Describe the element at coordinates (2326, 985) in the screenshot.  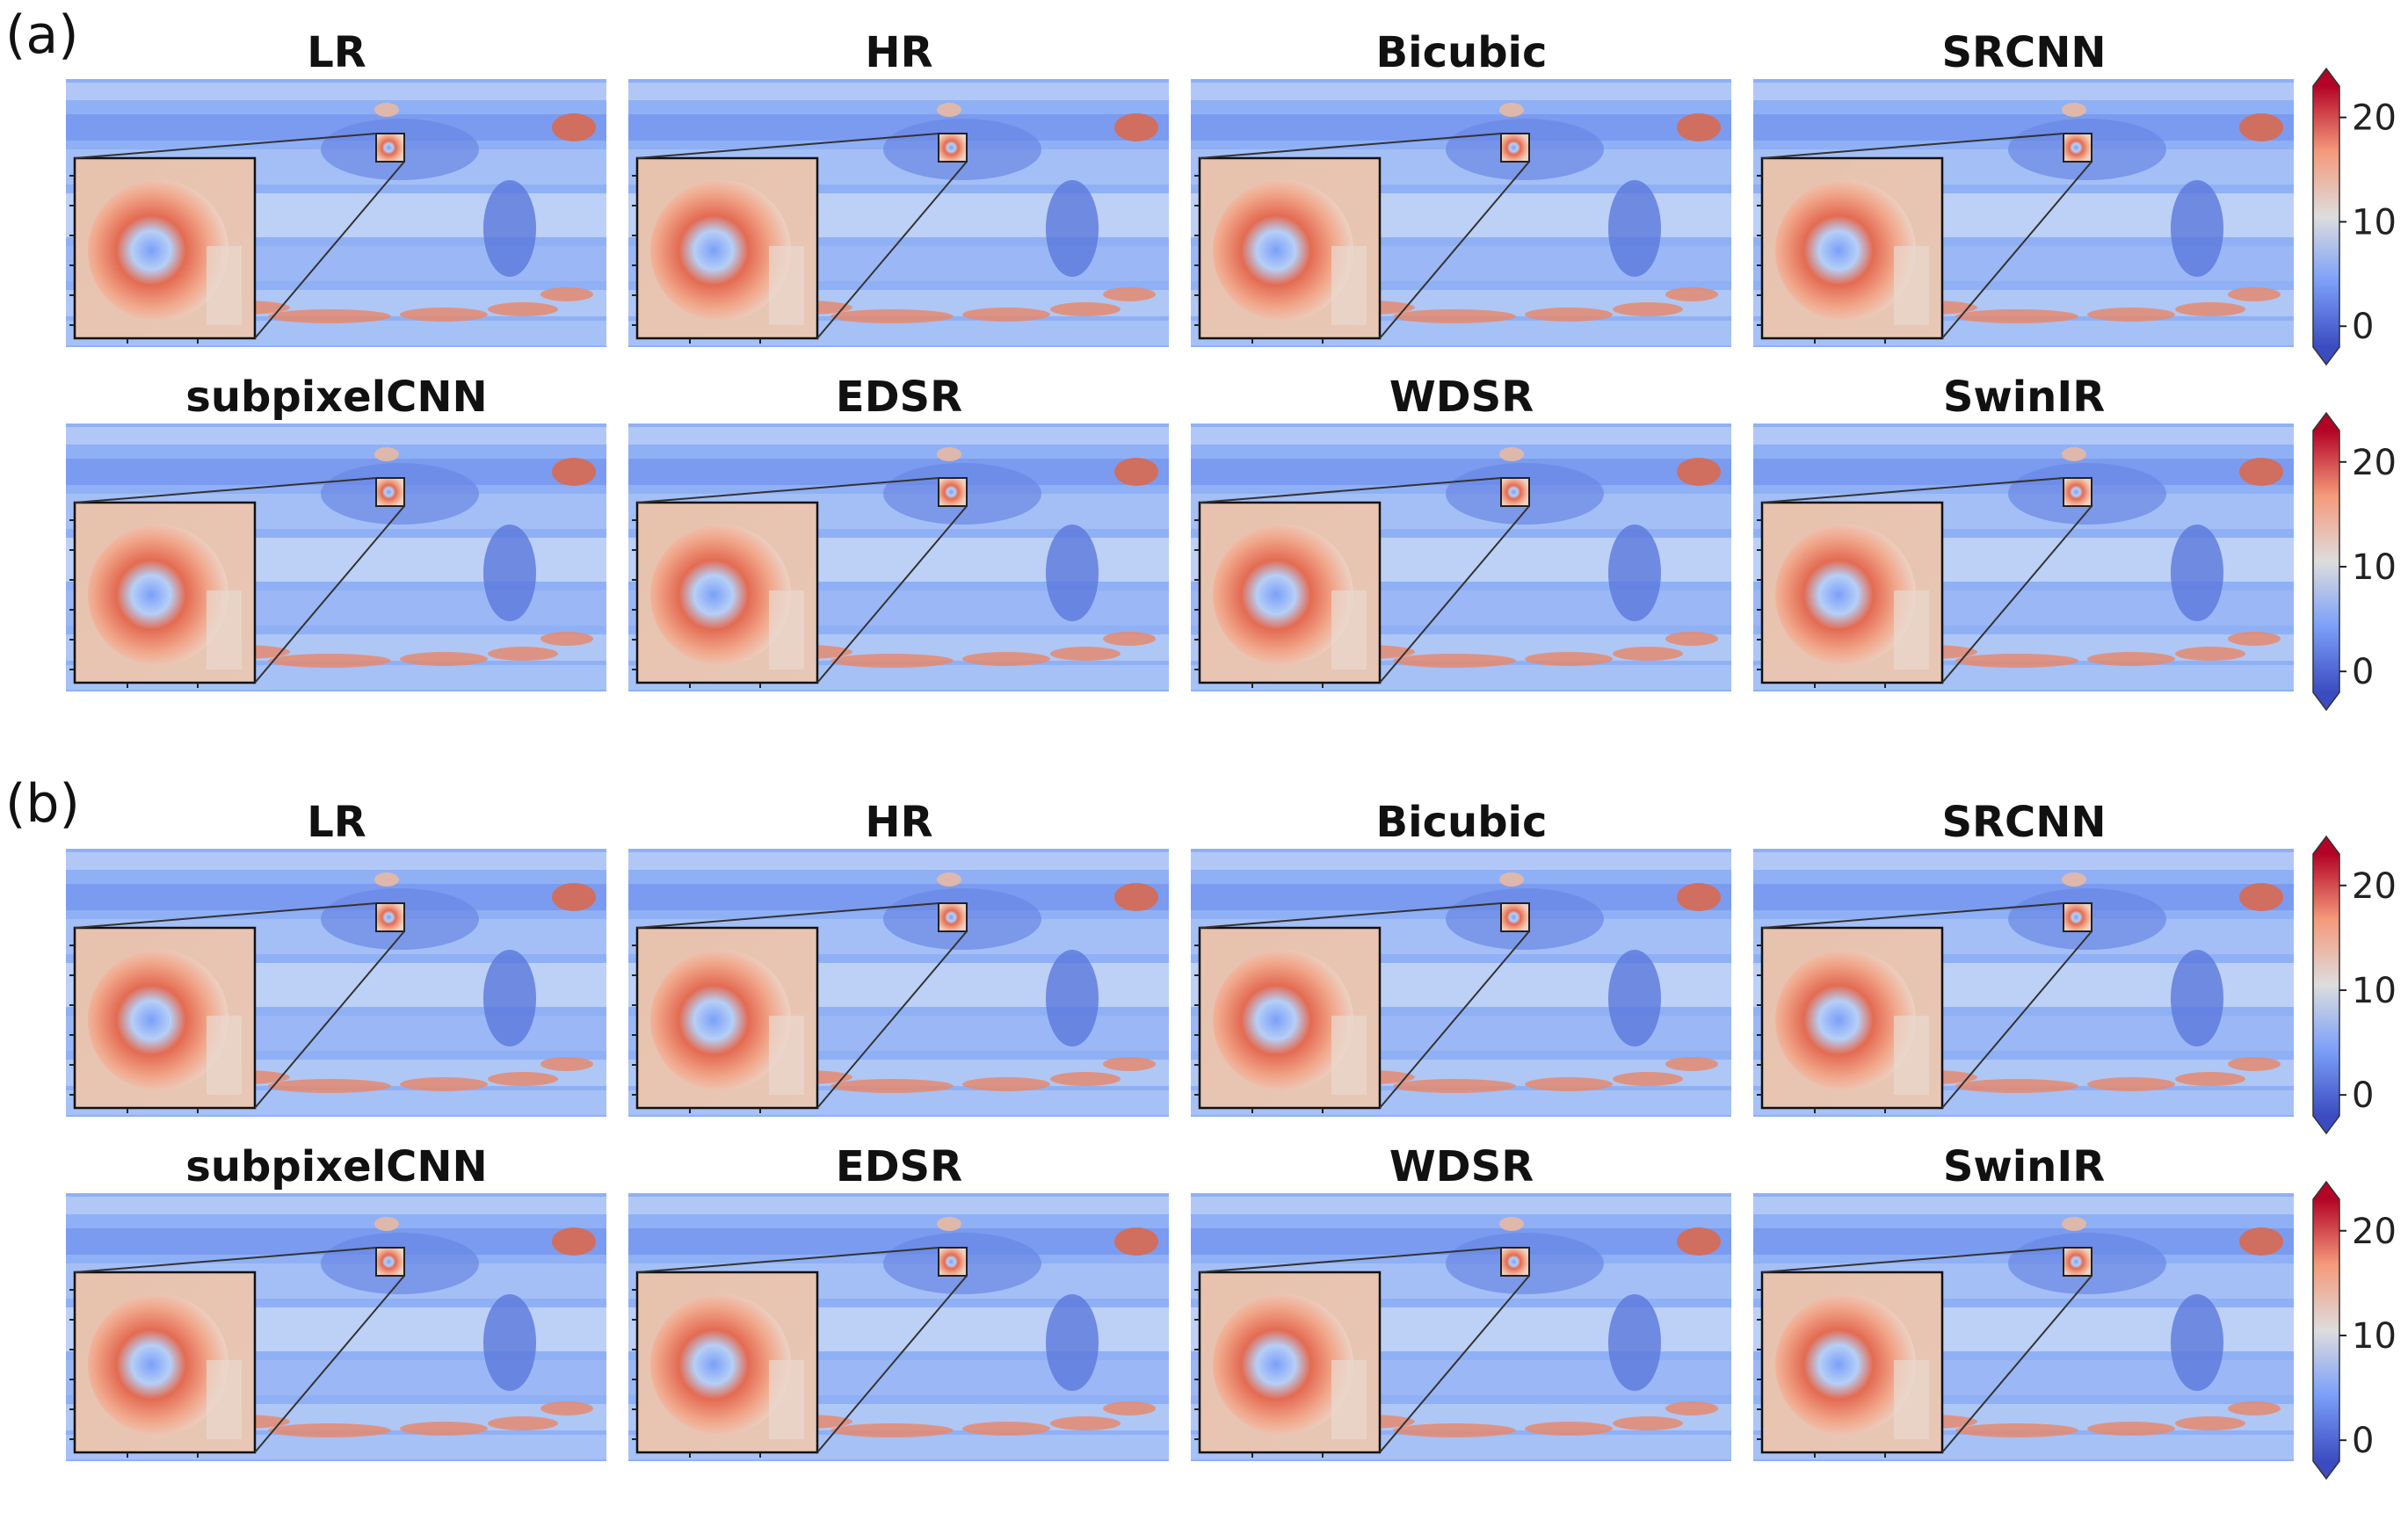
I see `colorbar-outline` at that location.